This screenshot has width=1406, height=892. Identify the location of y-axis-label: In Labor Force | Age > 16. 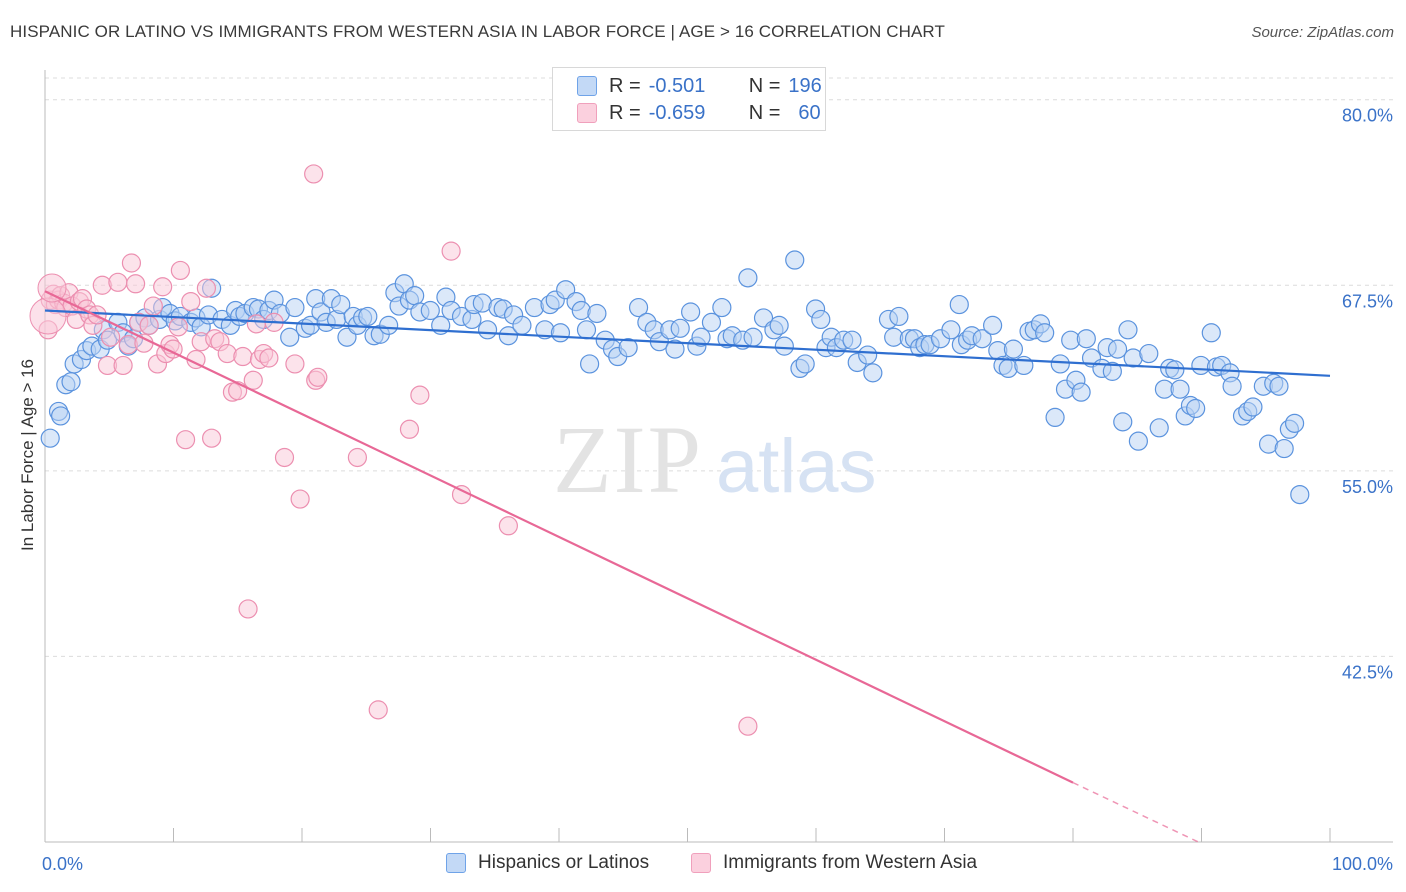
(27, 455).